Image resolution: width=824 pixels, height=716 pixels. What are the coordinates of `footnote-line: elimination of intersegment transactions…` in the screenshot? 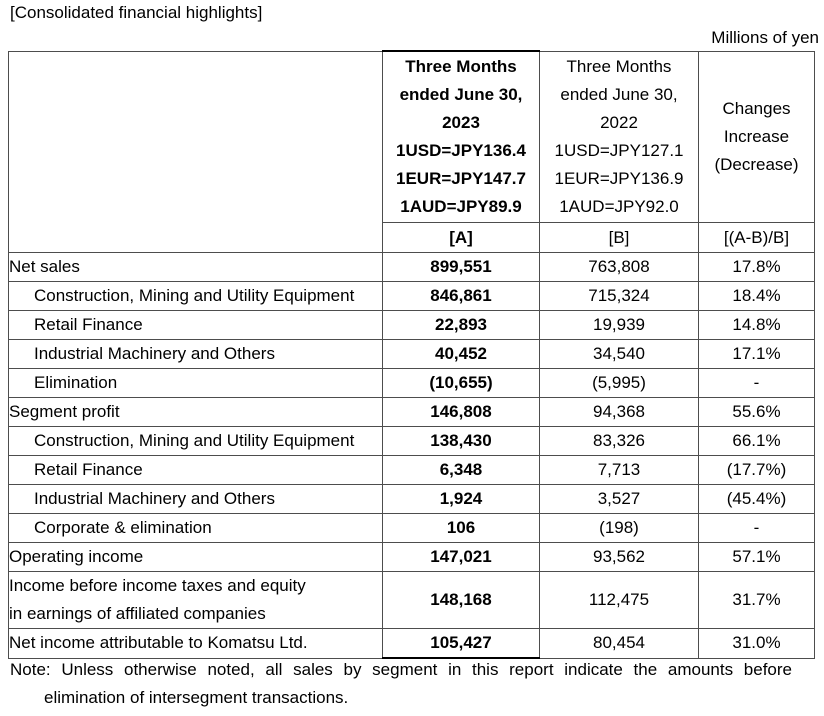 It's located at (196, 697).